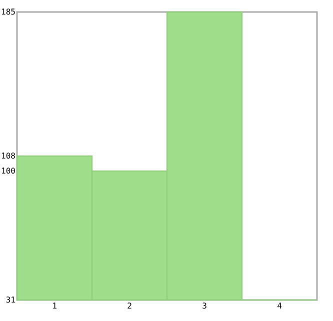 Image resolution: width=333 pixels, height=321 pixels. Describe the element at coordinates (8, 156) in the screenshot. I see `y-tick-label: 108` at that location.